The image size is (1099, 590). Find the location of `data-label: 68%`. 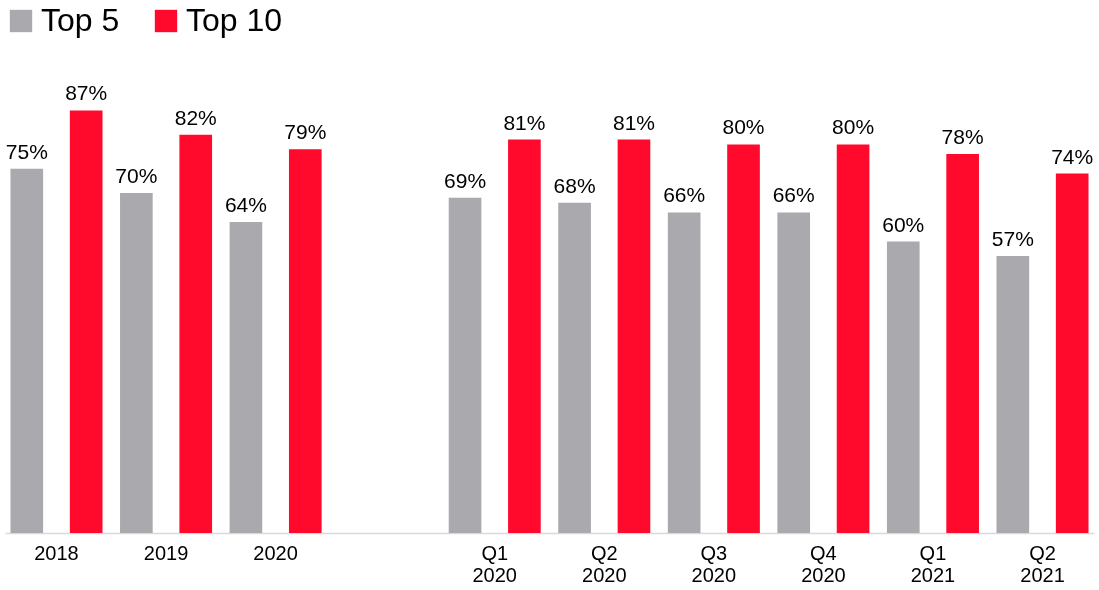

data-label: 68% is located at coordinates (574, 185).